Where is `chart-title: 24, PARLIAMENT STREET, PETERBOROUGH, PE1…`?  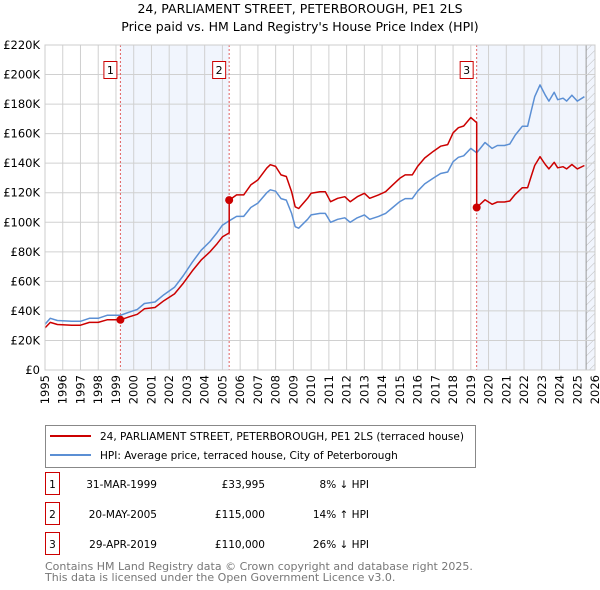
chart-title: 24, PARLIAMENT STREET, PETERBOROUGH, PE1… is located at coordinates (299, 8).